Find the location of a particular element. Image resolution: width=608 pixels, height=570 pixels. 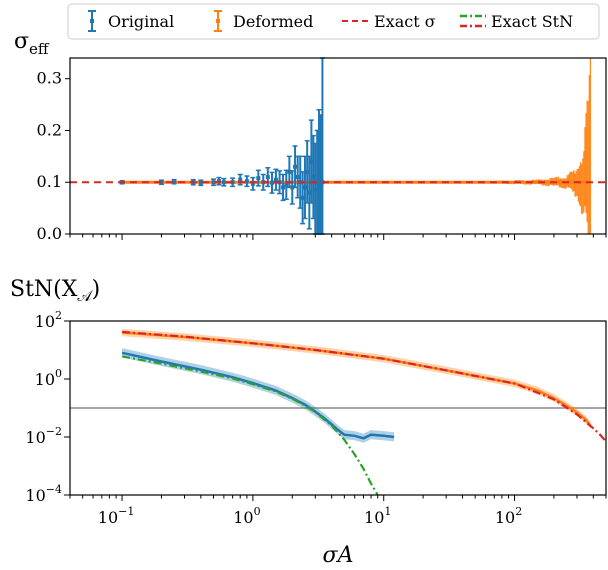

original-stn-line is located at coordinates (258, 395).